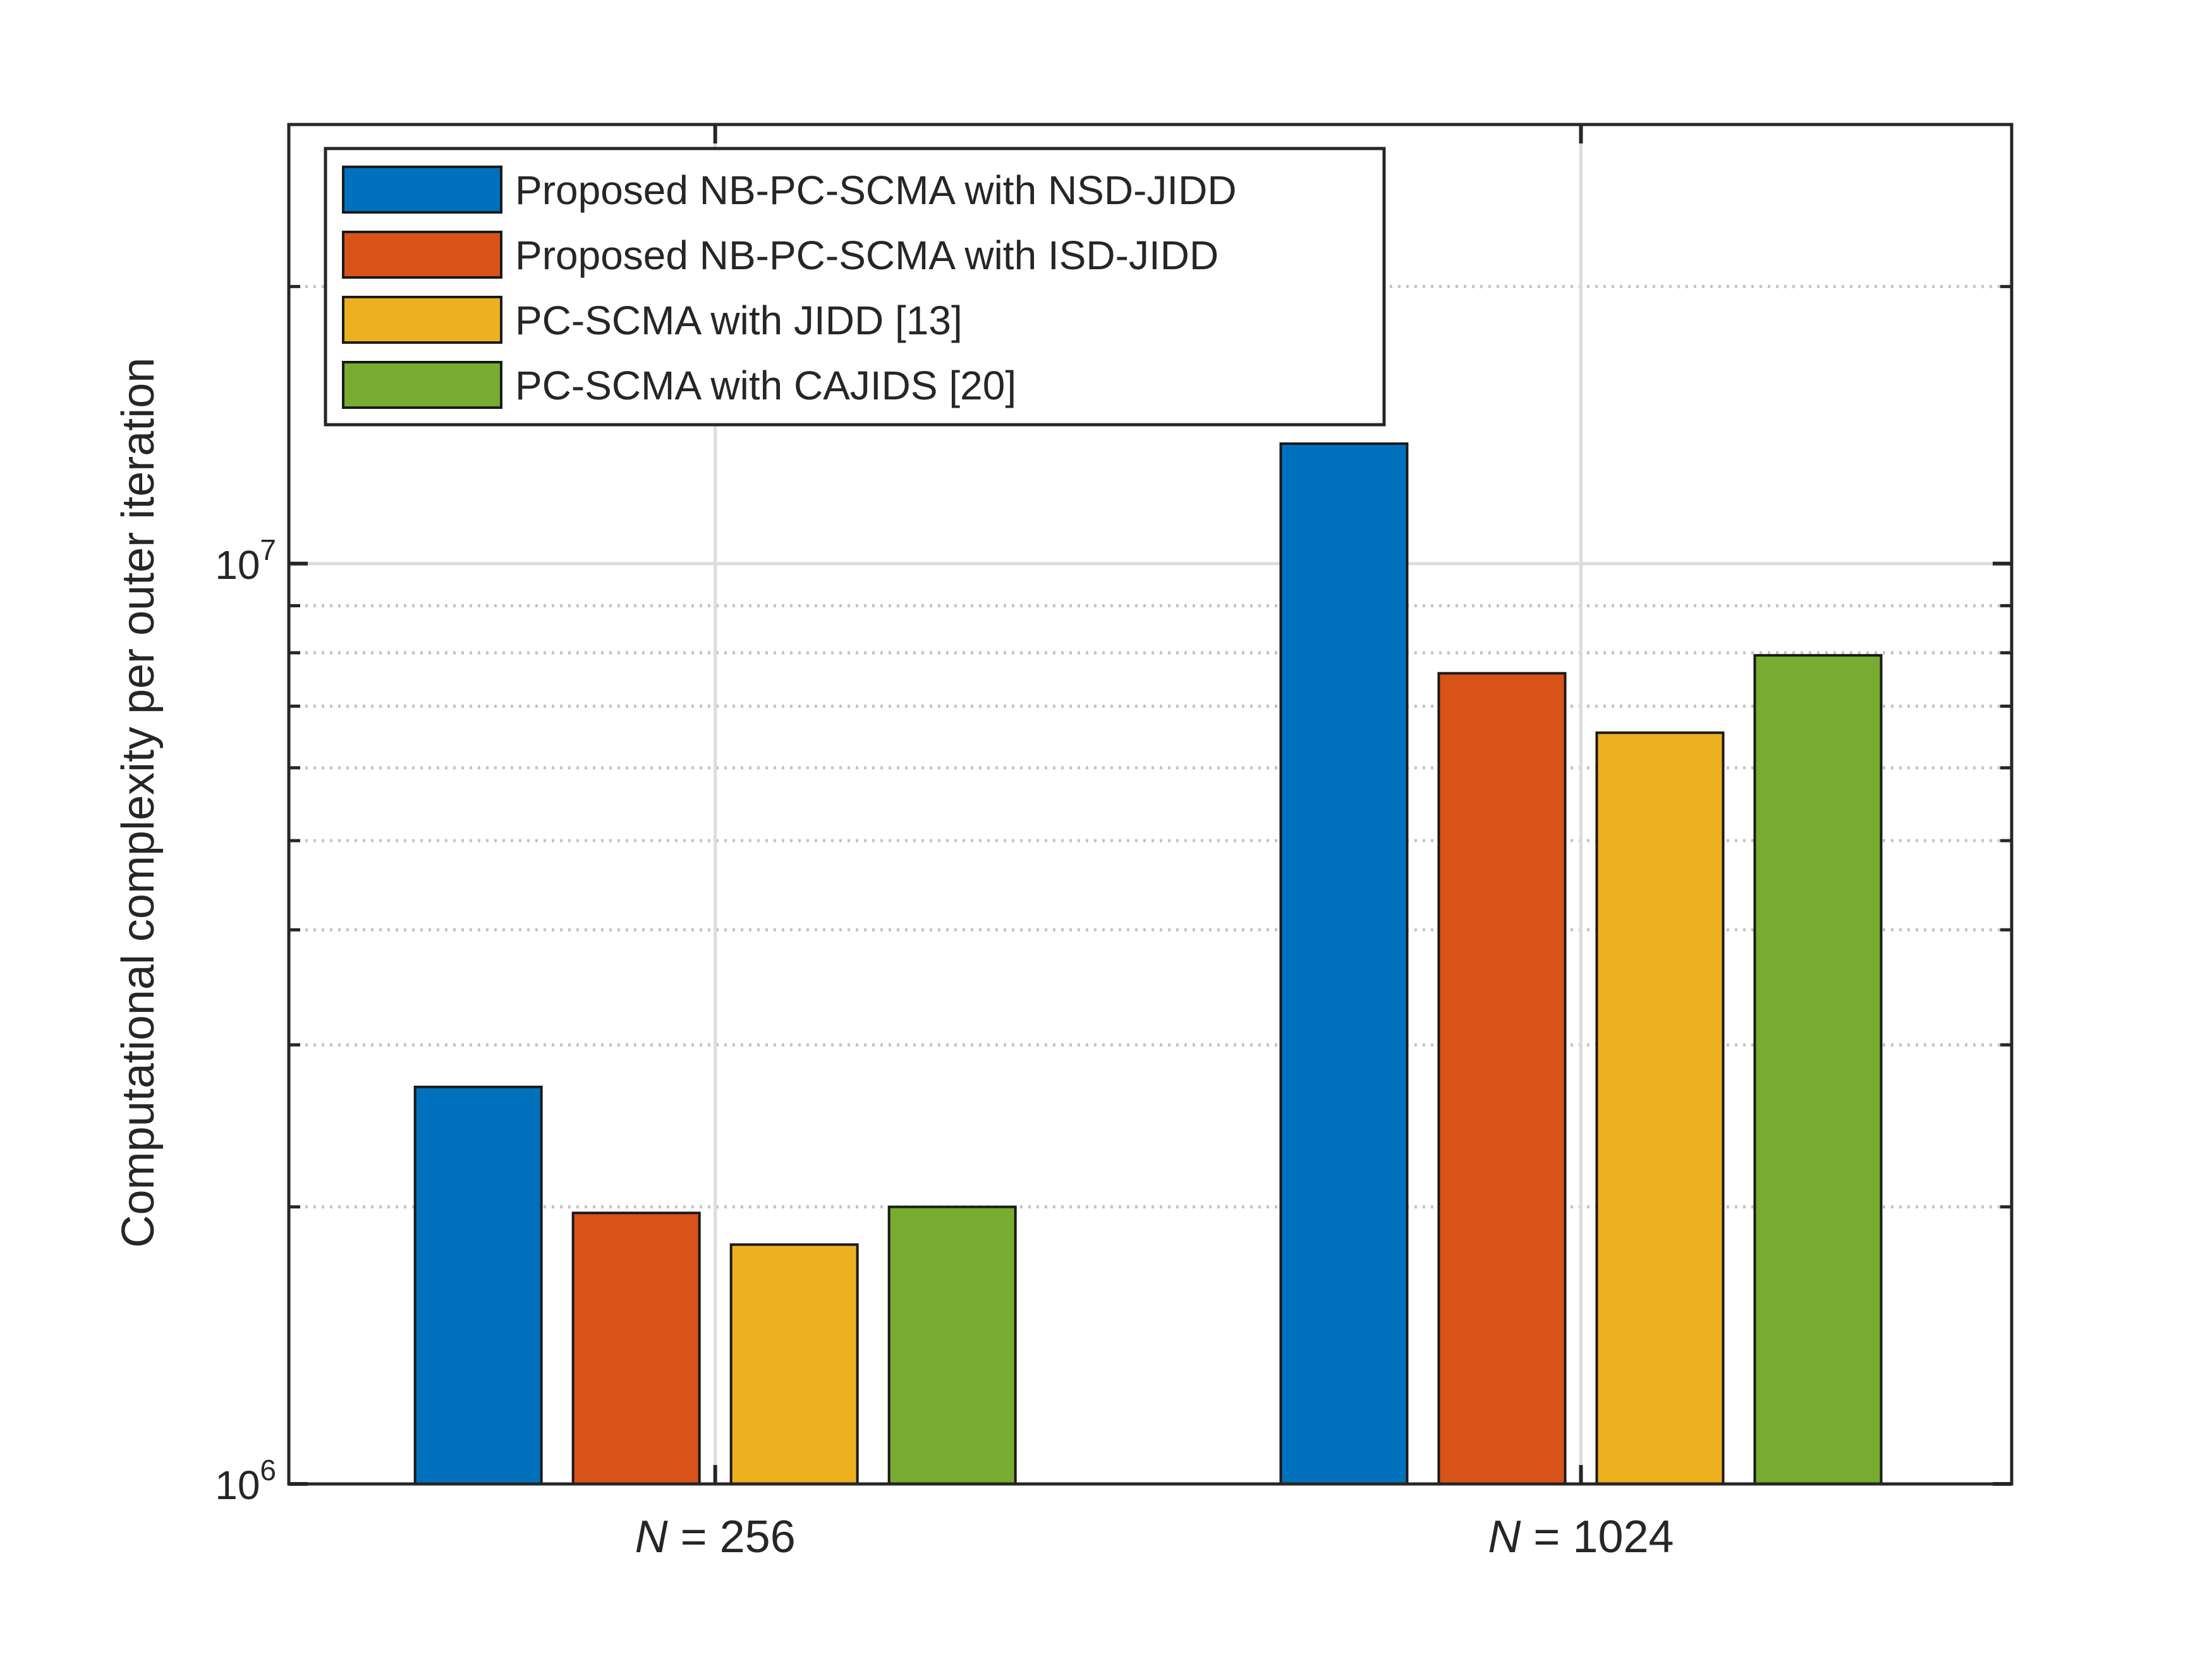 The width and height of the screenshot is (2212, 1659). What do you see at coordinates (1154, 1537) in the screenshot?
I see `x-tick-labels: N = 256 N = 1024` at bounding box center [1154, 1537].